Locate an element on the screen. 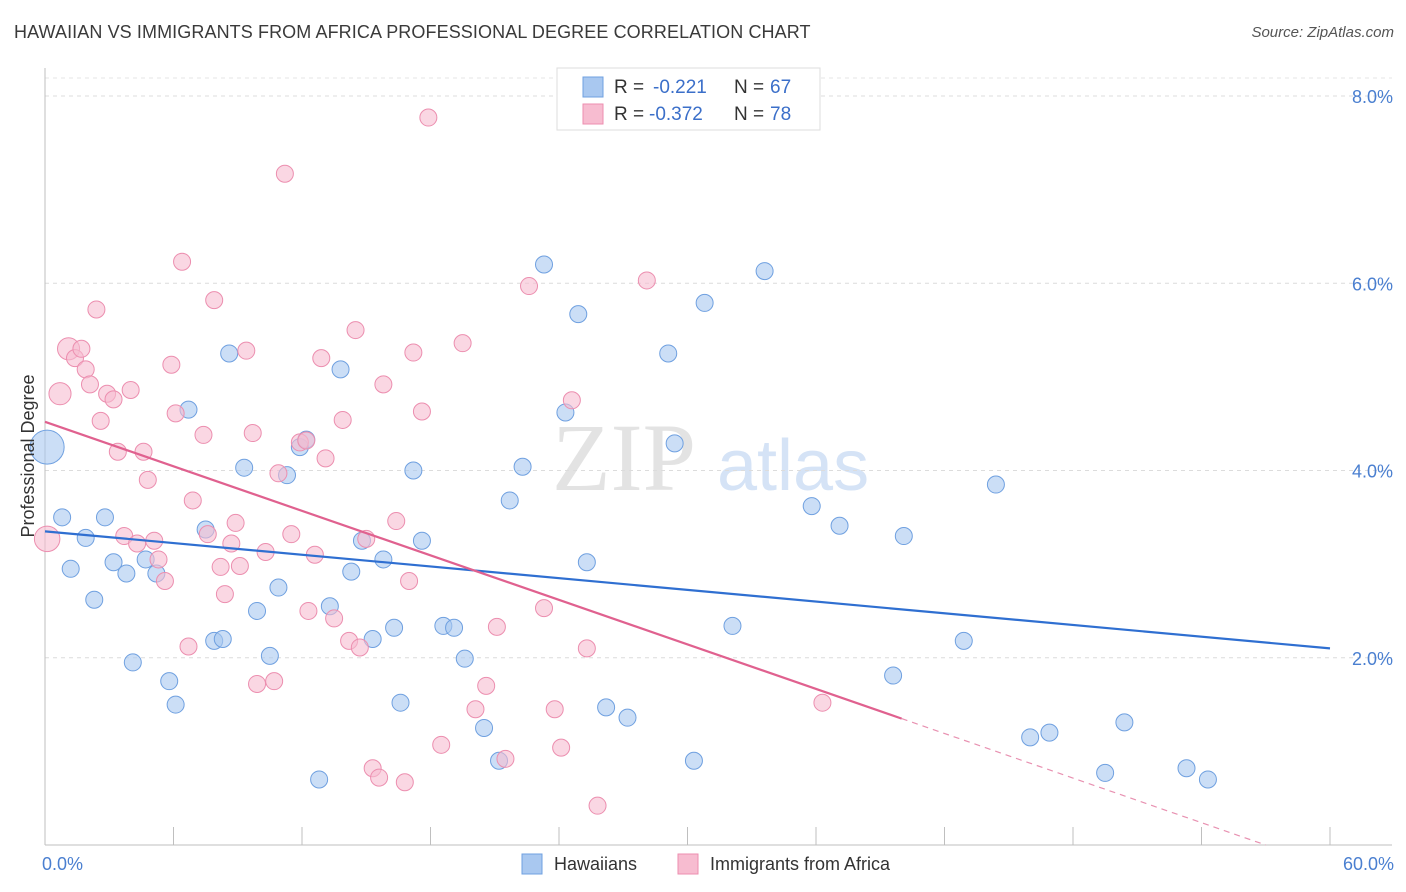  stats-box: R = -0.221 N = 67 R = -0.372 N = 78 is located at coordinates (688, 99).